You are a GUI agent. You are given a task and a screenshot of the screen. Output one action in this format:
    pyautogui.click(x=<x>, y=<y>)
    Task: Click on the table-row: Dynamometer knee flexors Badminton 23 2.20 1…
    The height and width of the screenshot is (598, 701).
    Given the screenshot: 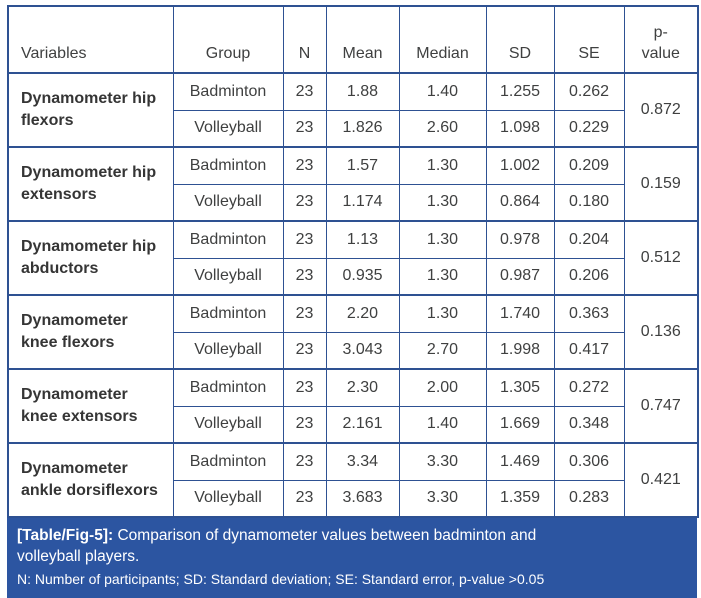 What is the action you would take?
    pyautogui.click(x=353, y=332)
    